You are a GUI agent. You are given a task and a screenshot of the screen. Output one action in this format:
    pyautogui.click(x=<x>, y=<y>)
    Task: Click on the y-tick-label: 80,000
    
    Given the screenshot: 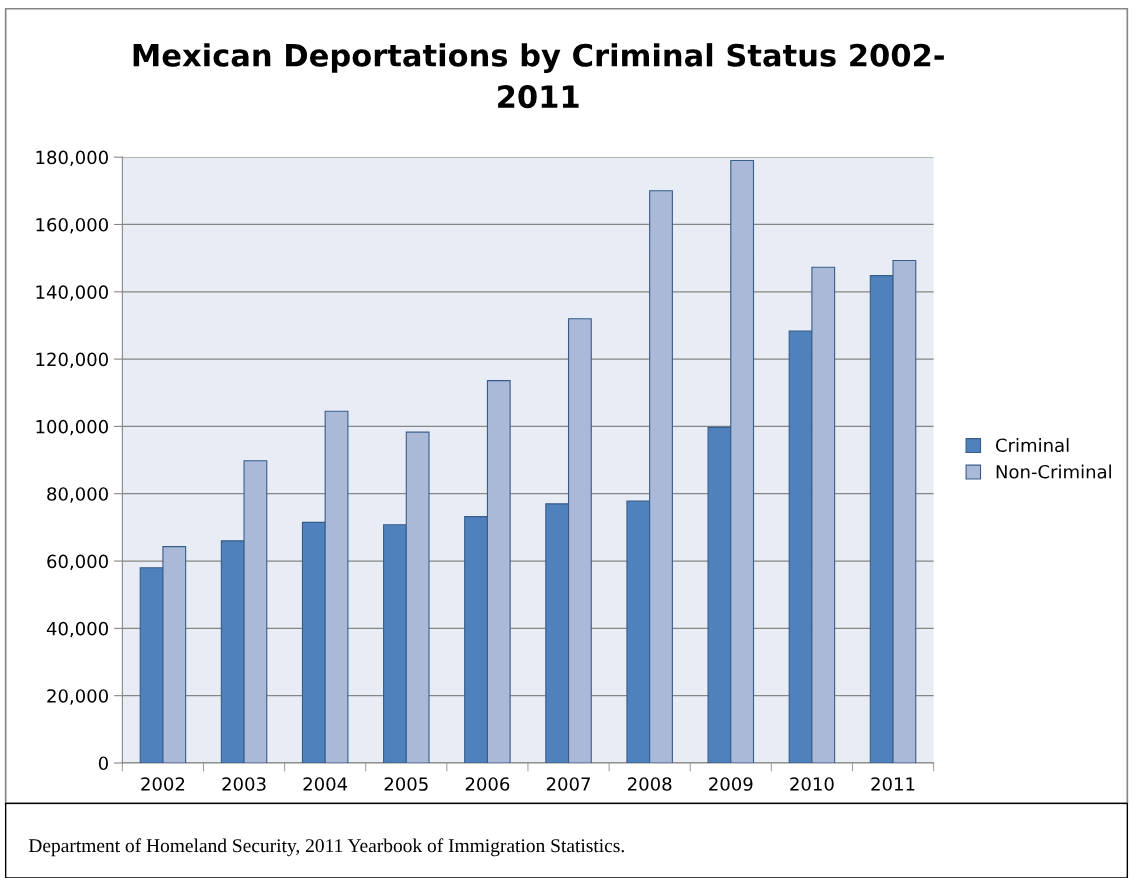 What is the action you would take?
    pyautogui.click(x=77, y=495)
    